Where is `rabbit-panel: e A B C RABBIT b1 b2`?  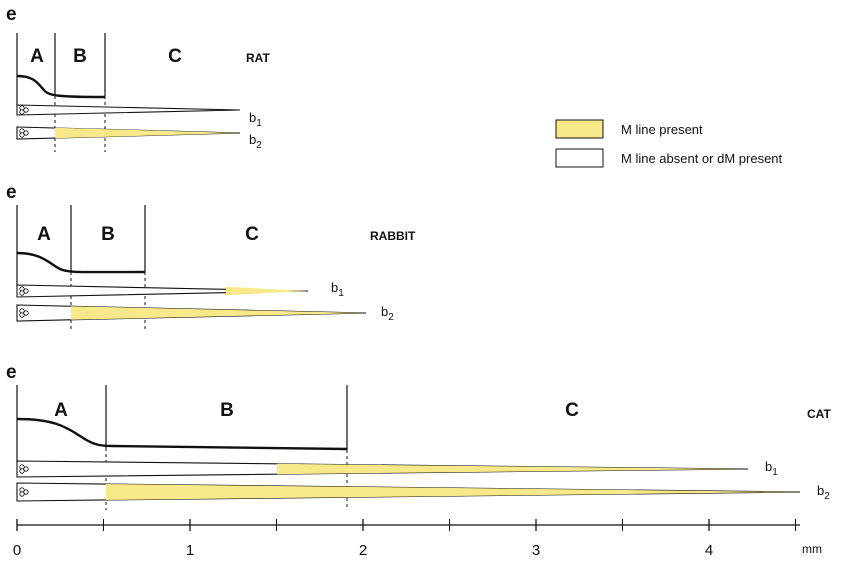 rabbit-panel: e A B C RABBIT b1 b2 is located at coordinates (211, 256).